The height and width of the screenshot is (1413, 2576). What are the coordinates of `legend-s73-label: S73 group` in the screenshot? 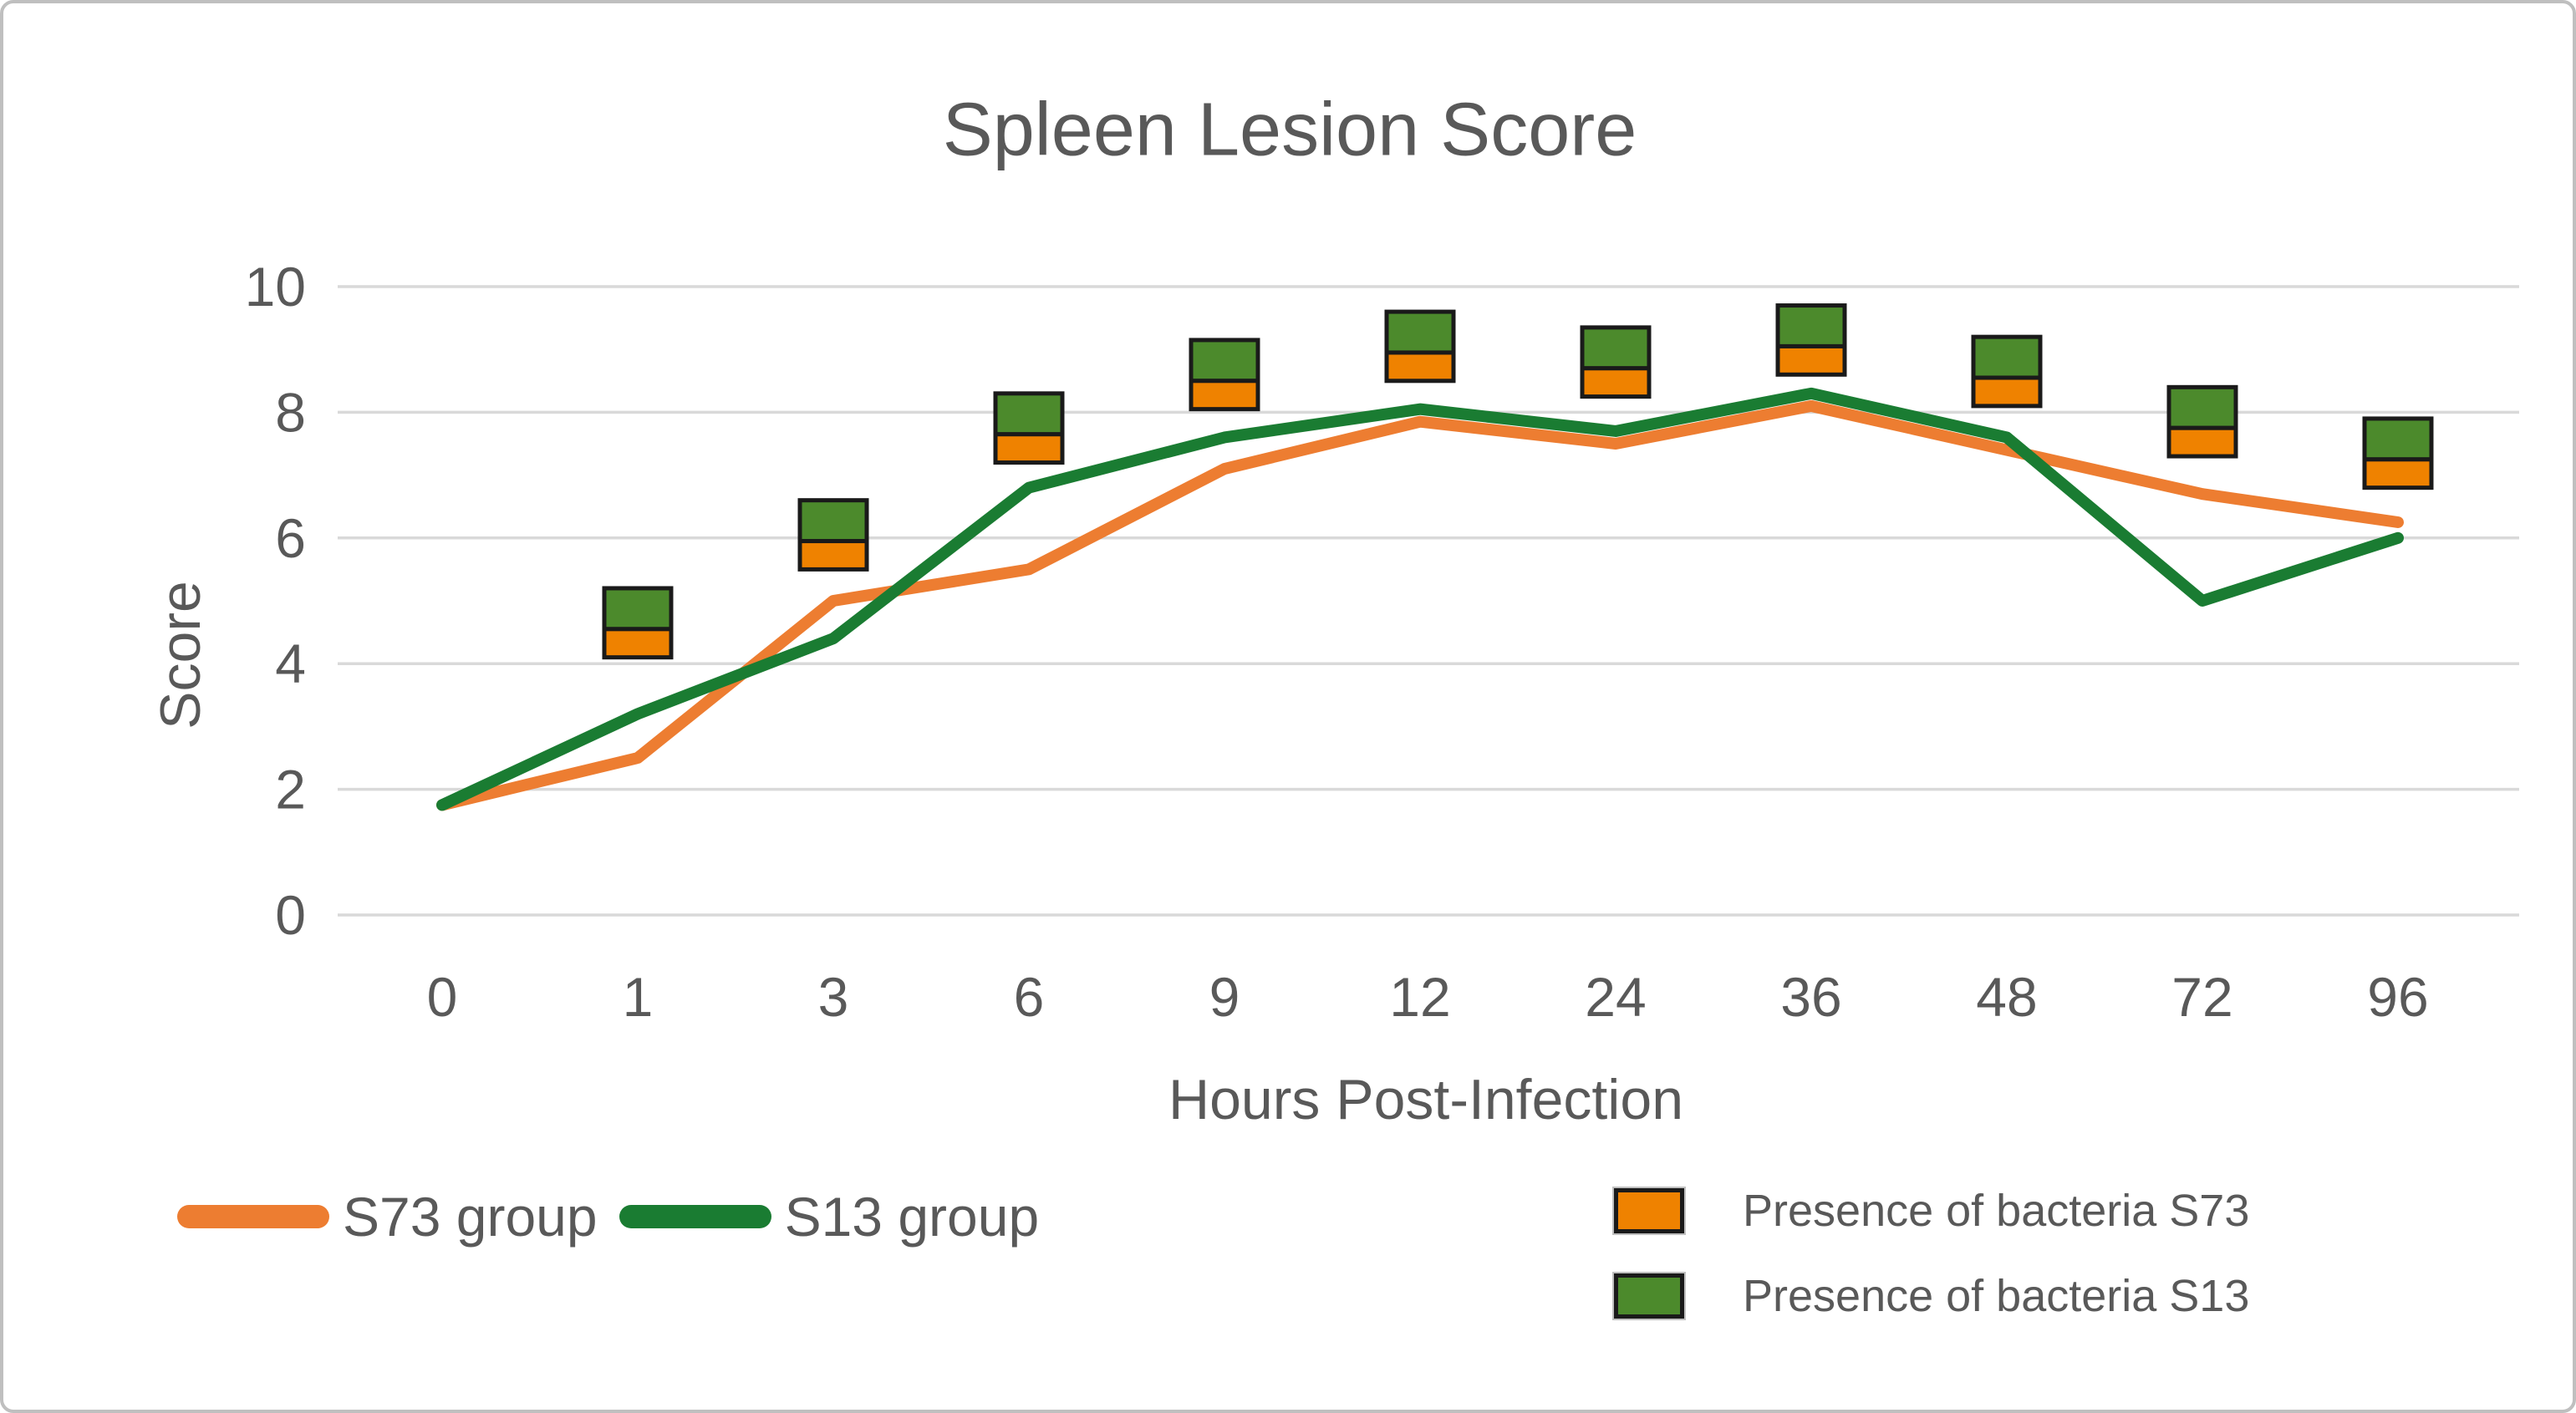 It's located at (470, 1217).